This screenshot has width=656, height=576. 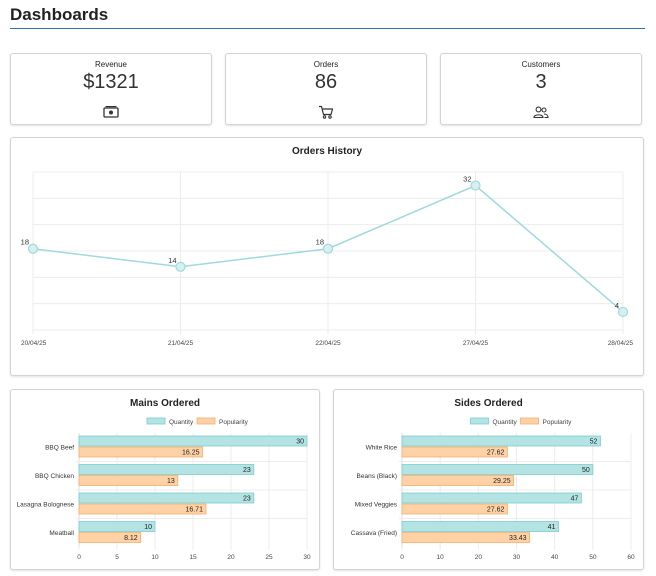 I want to click on bar-value-label: 33.43, so click(x=518, y=538).